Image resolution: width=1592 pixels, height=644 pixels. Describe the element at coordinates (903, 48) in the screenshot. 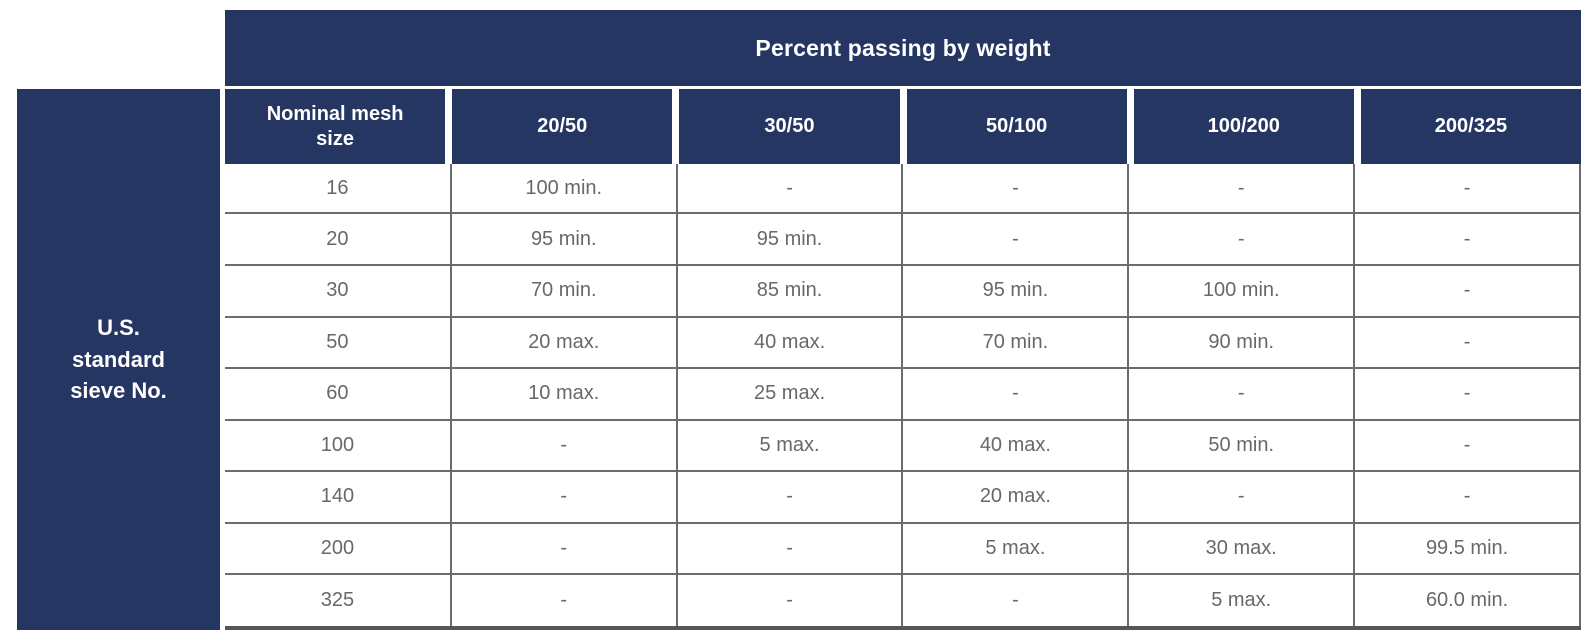

I see `table-title: Percent passing by weight` at that location.